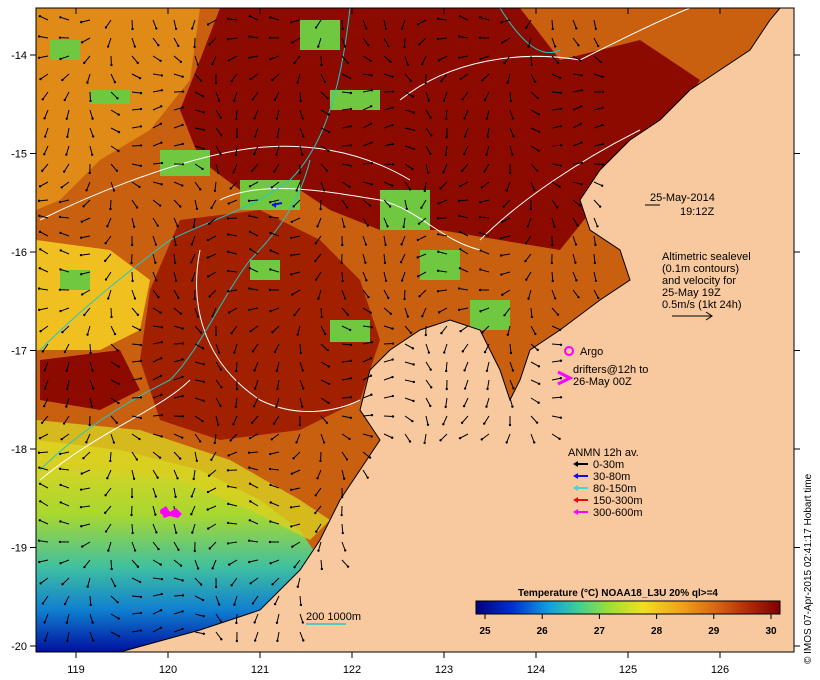  I want to click on drifters-legend: drifters@12h to 26-May 00Z, so click(602, 376).